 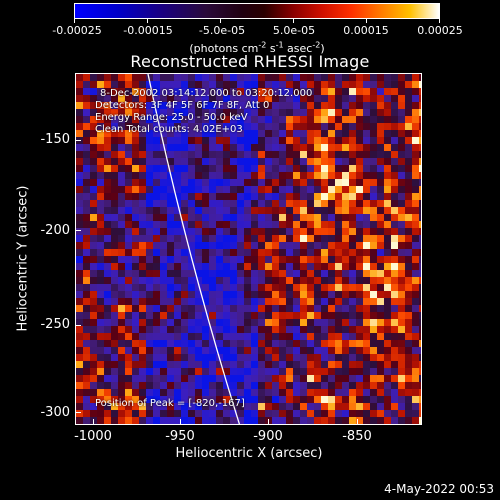 I want to click on x-tick-label: -850, so click(x=357, y=436).